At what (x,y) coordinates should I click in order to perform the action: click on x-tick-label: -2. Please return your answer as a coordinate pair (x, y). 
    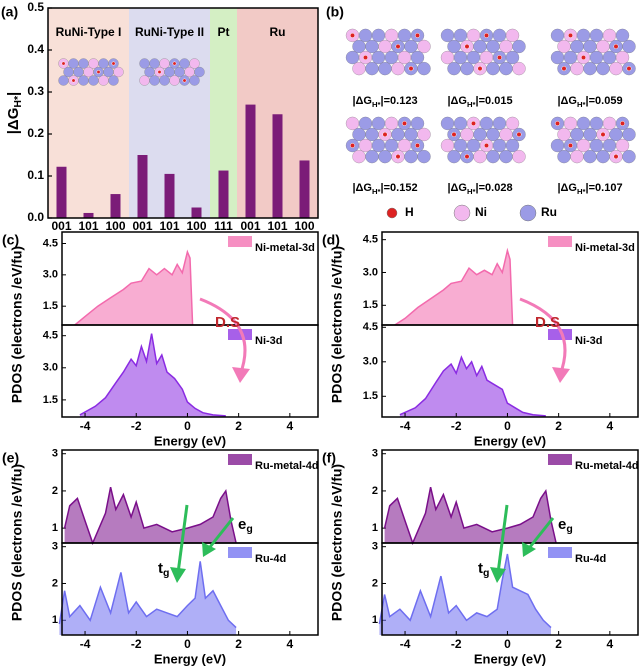
    Looking at the image, I should click on (456, 426).